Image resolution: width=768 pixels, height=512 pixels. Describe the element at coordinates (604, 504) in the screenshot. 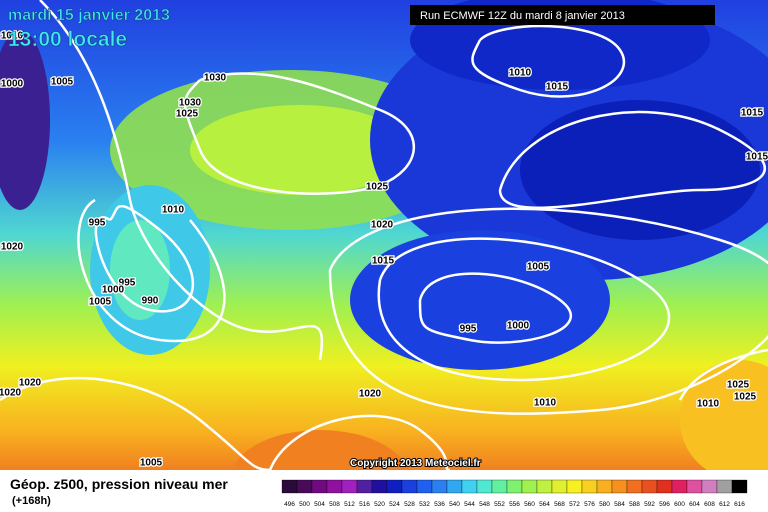

I see `legend-label: 580` at that location.